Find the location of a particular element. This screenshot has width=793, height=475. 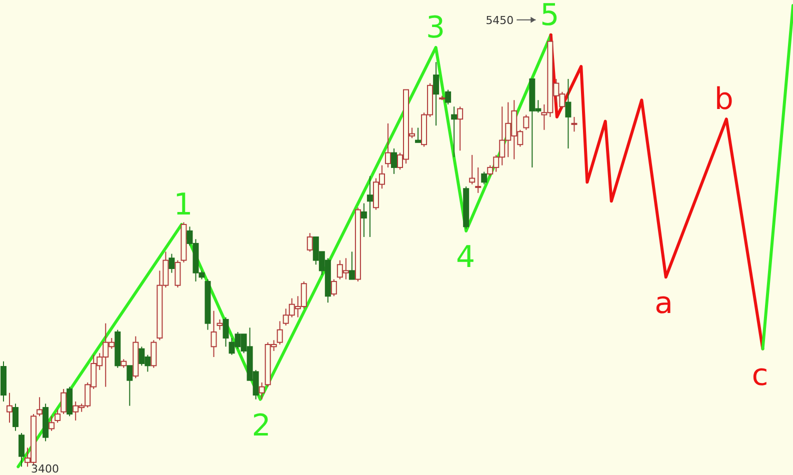

annotation: 5 is located at coordinates (550, 16).